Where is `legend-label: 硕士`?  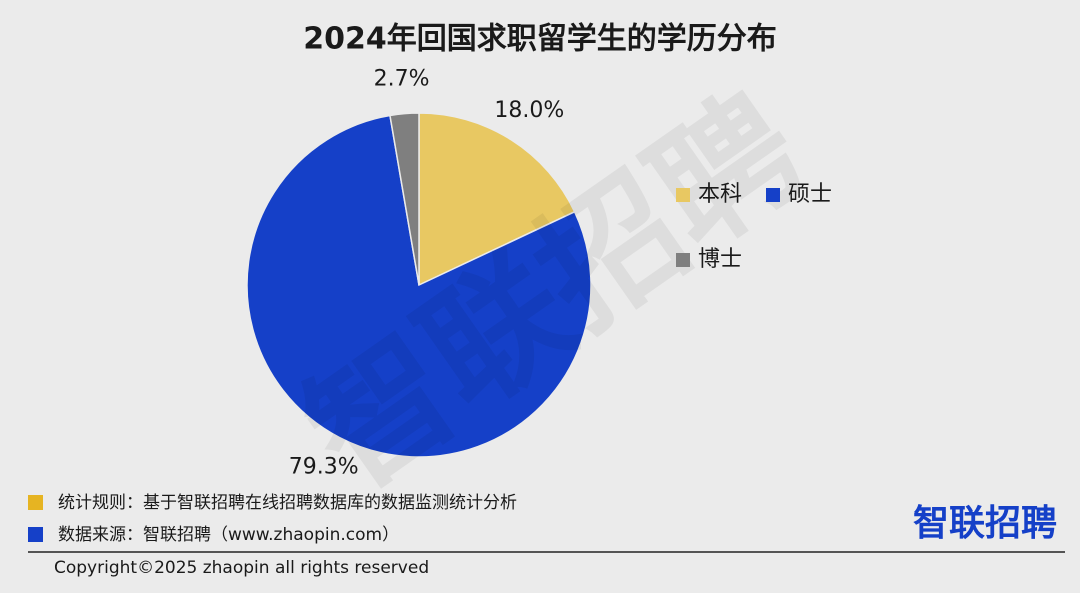 legend-label: 硕士 is located at coordinates (810, 194).